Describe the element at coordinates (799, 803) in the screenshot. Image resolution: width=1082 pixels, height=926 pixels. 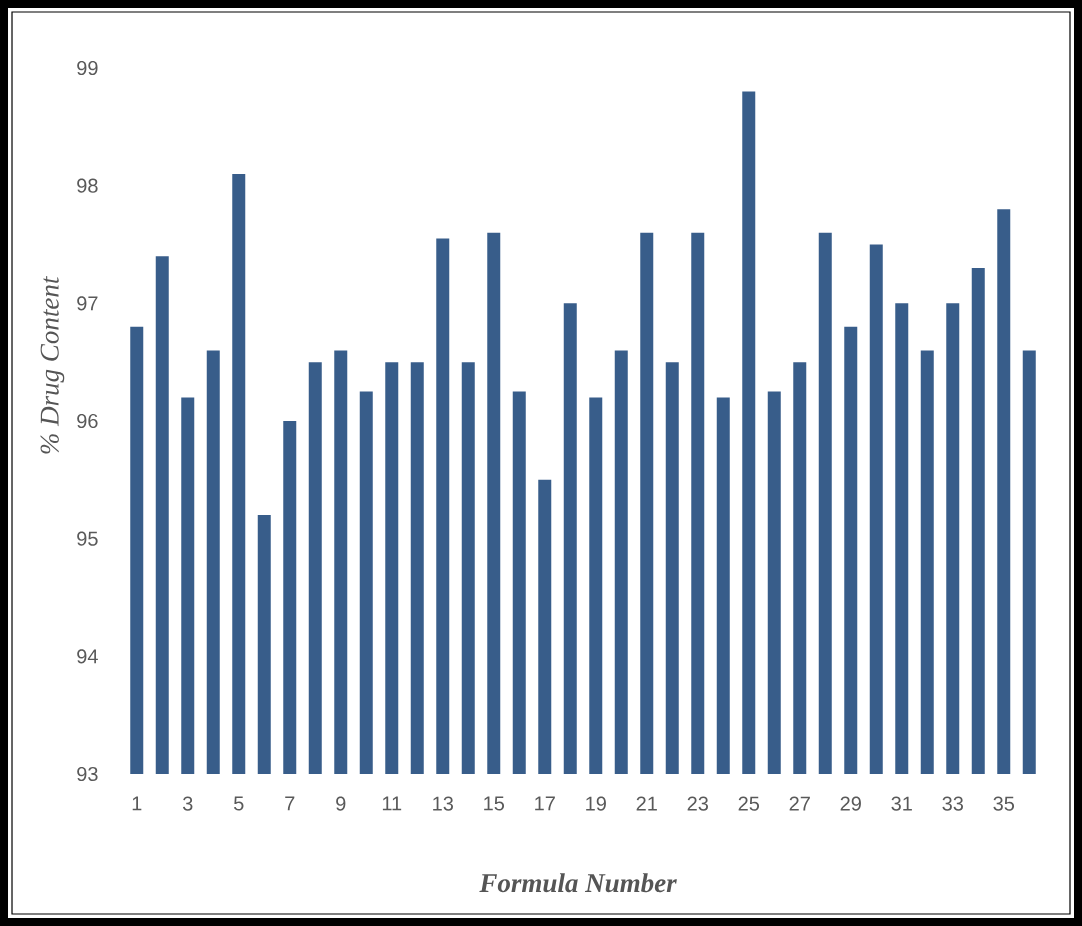
I see `x-tick-label: 27` at that location.